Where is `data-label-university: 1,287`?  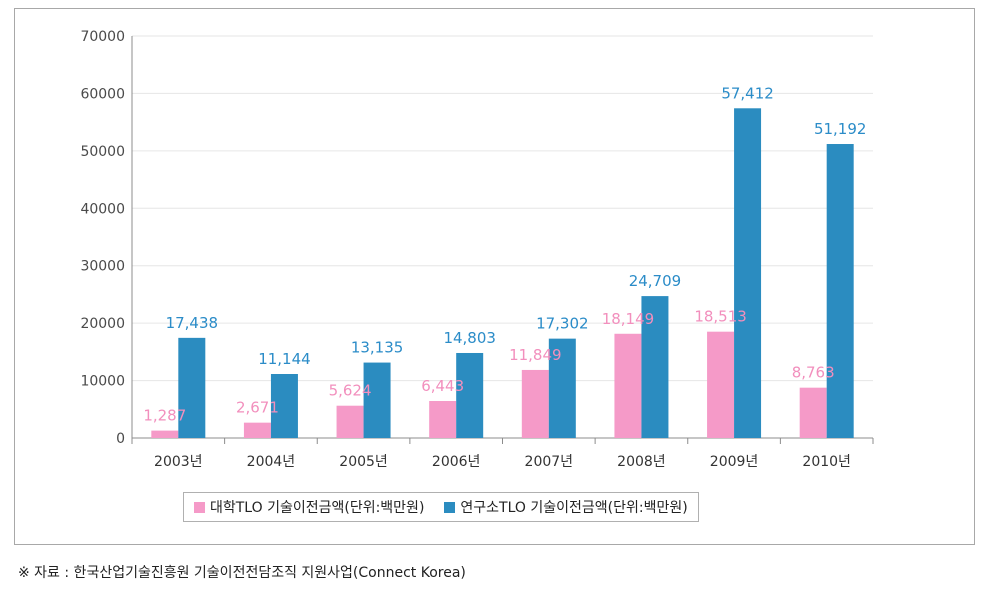 data-label-university: 1,287 is located at coordinates (164, 416).